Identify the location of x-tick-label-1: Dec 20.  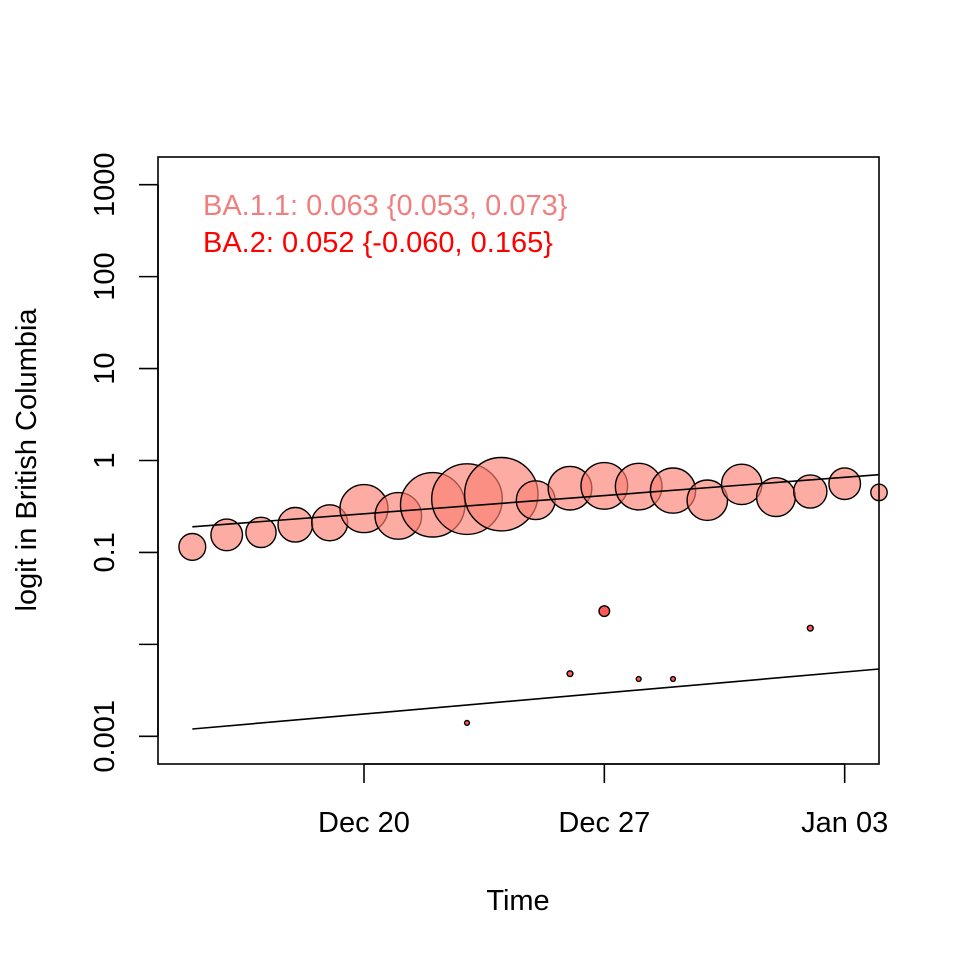
(364, 823).